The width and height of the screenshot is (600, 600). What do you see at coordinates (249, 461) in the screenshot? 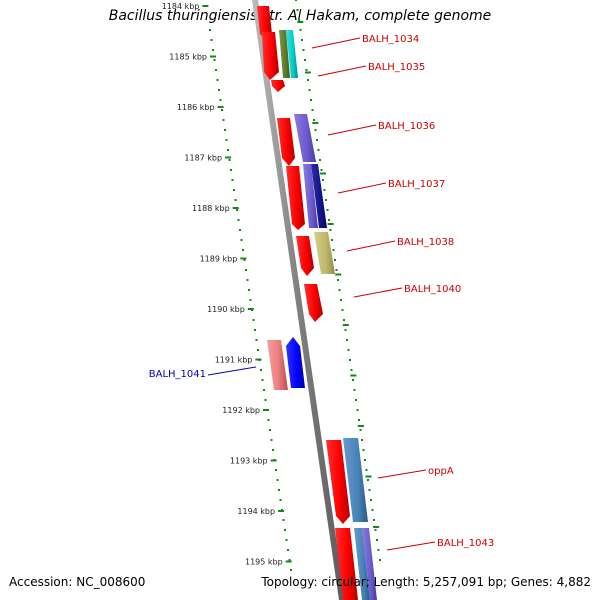
I see `ruler-label: 1193 kbp` at bounding box center [249, 461].